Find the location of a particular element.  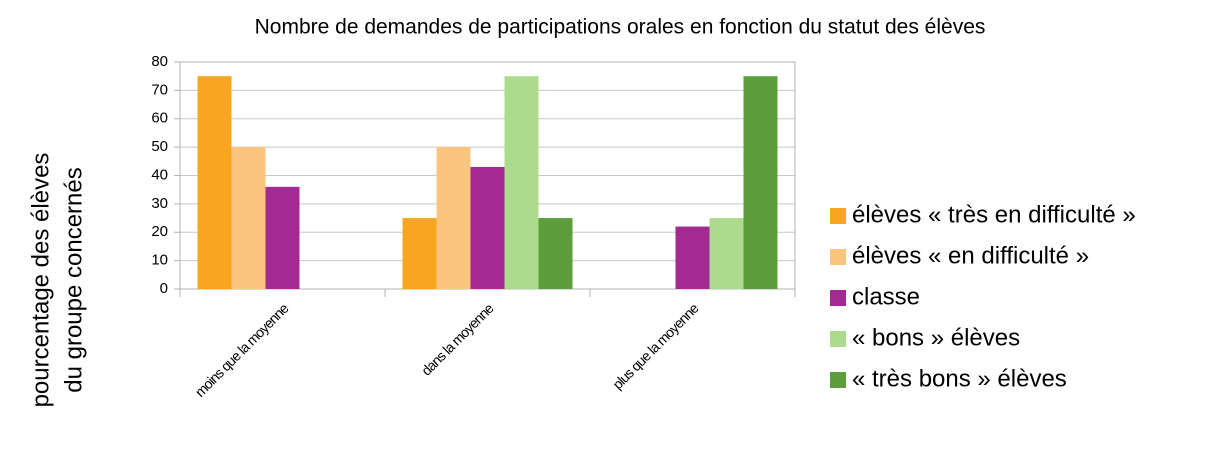

x-tick-label: plus que la moyenne is located at coordinates (655, 346).